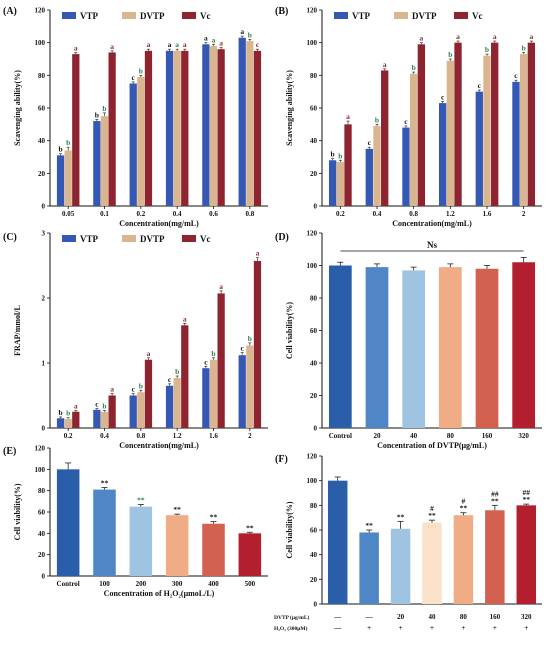  I want to click on y-axis-label: FRAP/mmol/L, so click(17, 330).